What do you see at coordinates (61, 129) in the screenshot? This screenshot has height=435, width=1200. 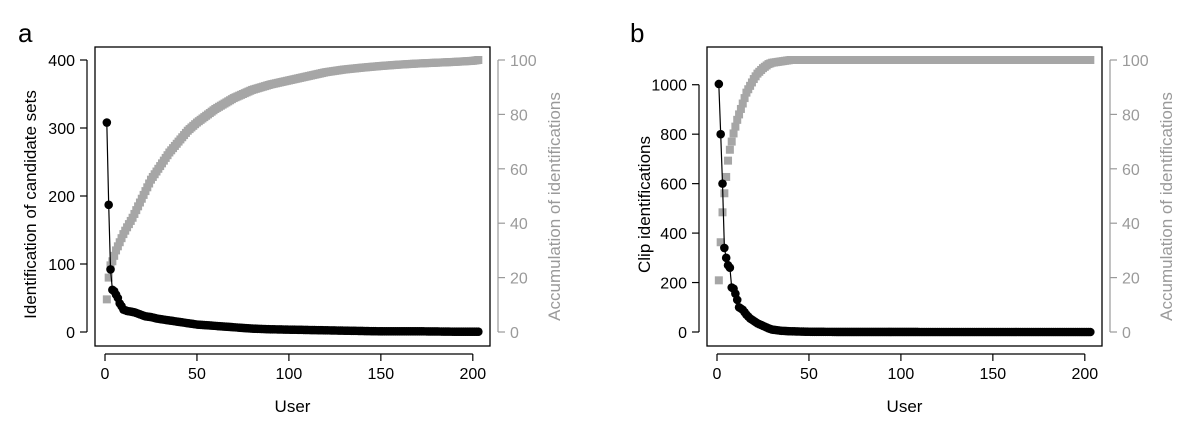 I see `y-tick-label: 300` at bounding box center [61, 129].